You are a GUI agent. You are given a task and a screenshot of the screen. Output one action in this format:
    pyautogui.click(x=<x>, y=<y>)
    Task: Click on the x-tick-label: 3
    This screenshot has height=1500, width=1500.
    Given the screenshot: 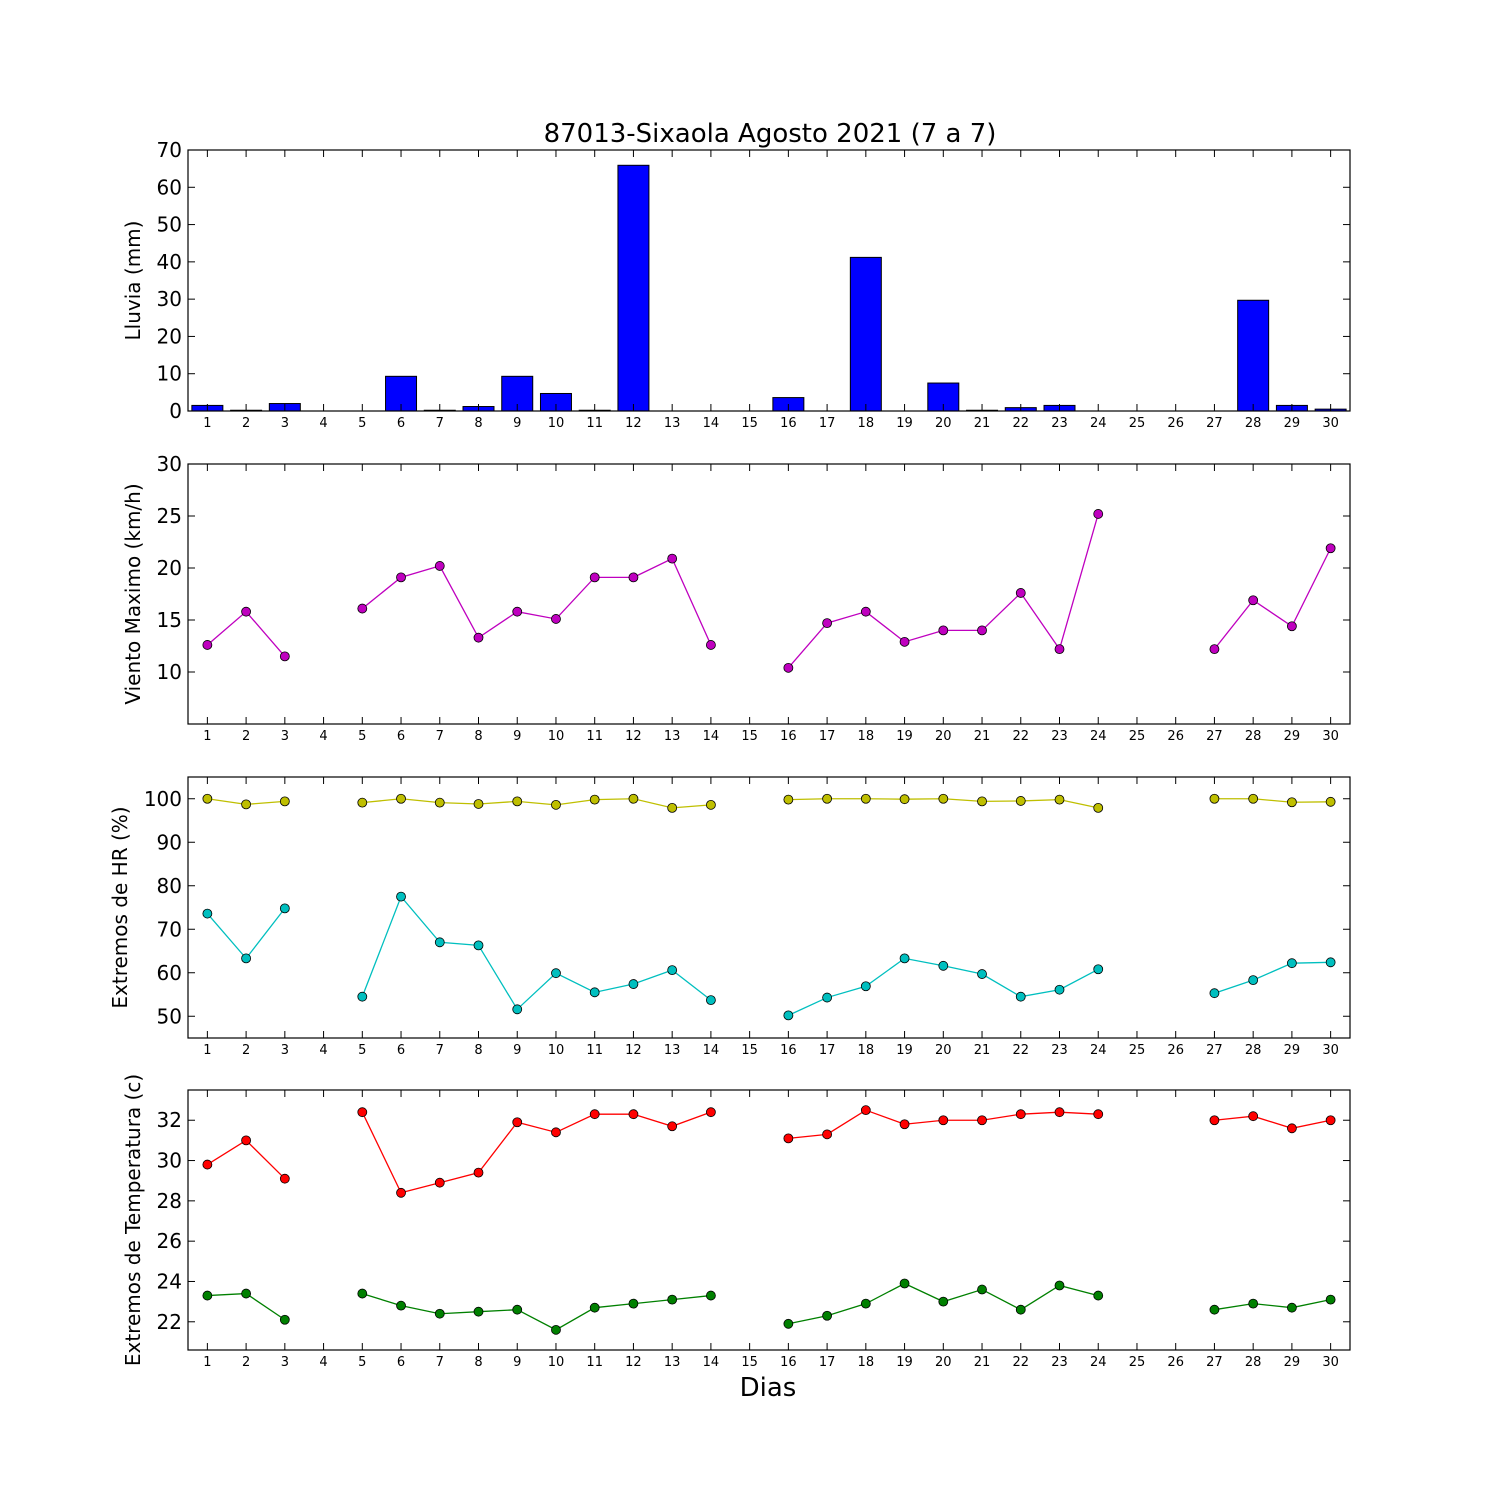 What is the action you would take?
    pyautogui.click(x=285, y=423)
    